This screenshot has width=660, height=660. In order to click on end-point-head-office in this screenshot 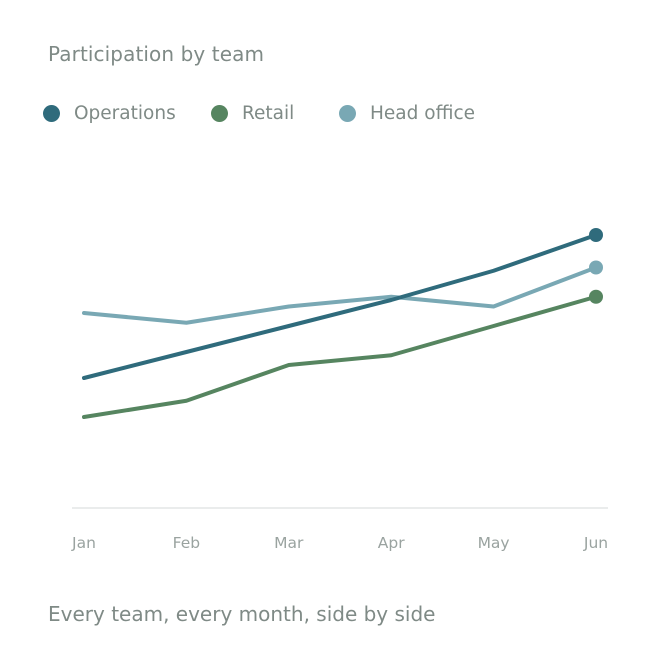, I will do `click(596, 267)`.